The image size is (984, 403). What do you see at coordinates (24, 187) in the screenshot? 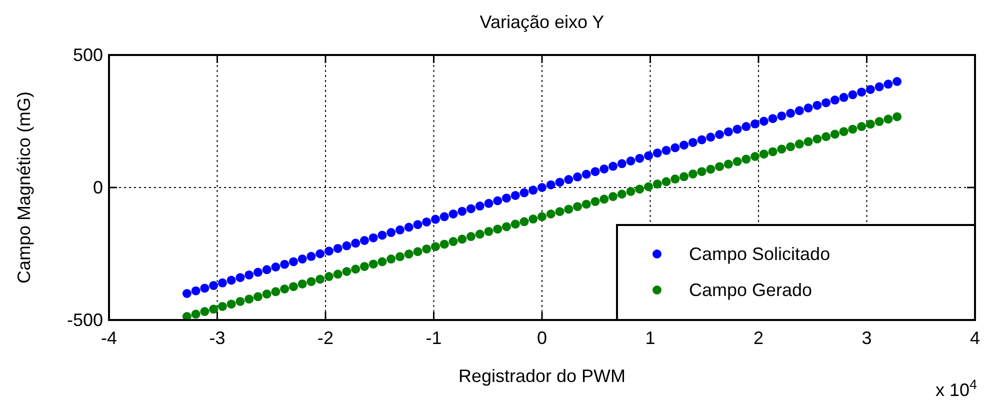
I see `y-axis-title: Campo Magnético (mG)` at bounding box center [24, 187].